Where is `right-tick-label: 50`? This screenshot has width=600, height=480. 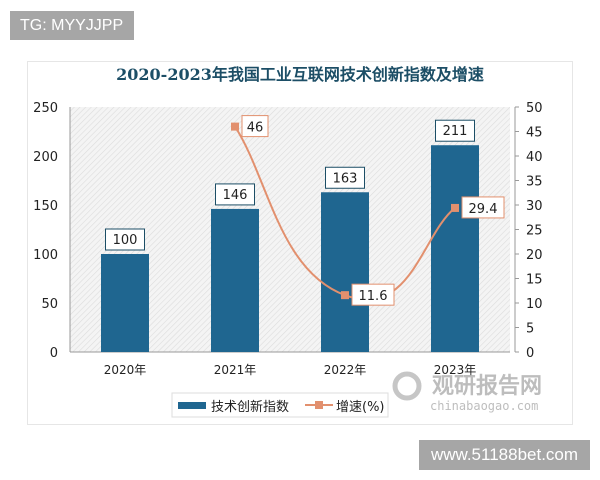 right-tick-label: 50 is located at coordinates (534, 108).